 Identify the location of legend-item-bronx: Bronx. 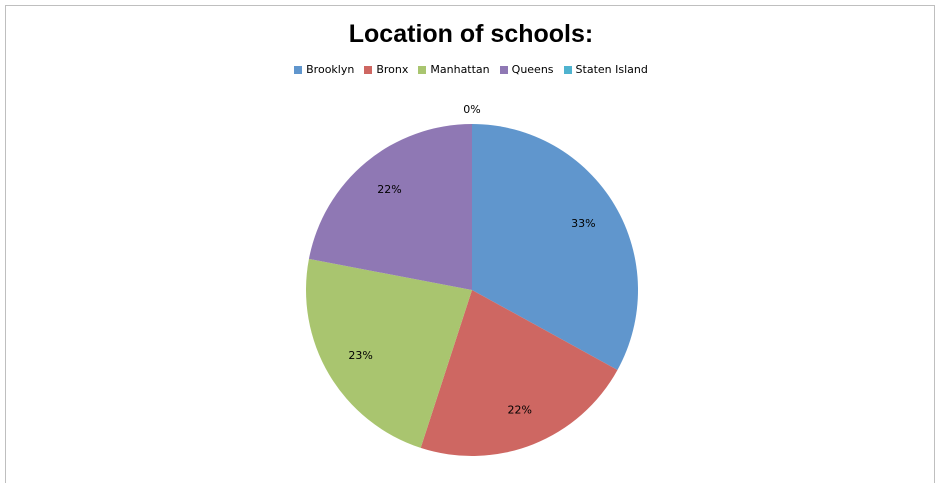
(386, 69).